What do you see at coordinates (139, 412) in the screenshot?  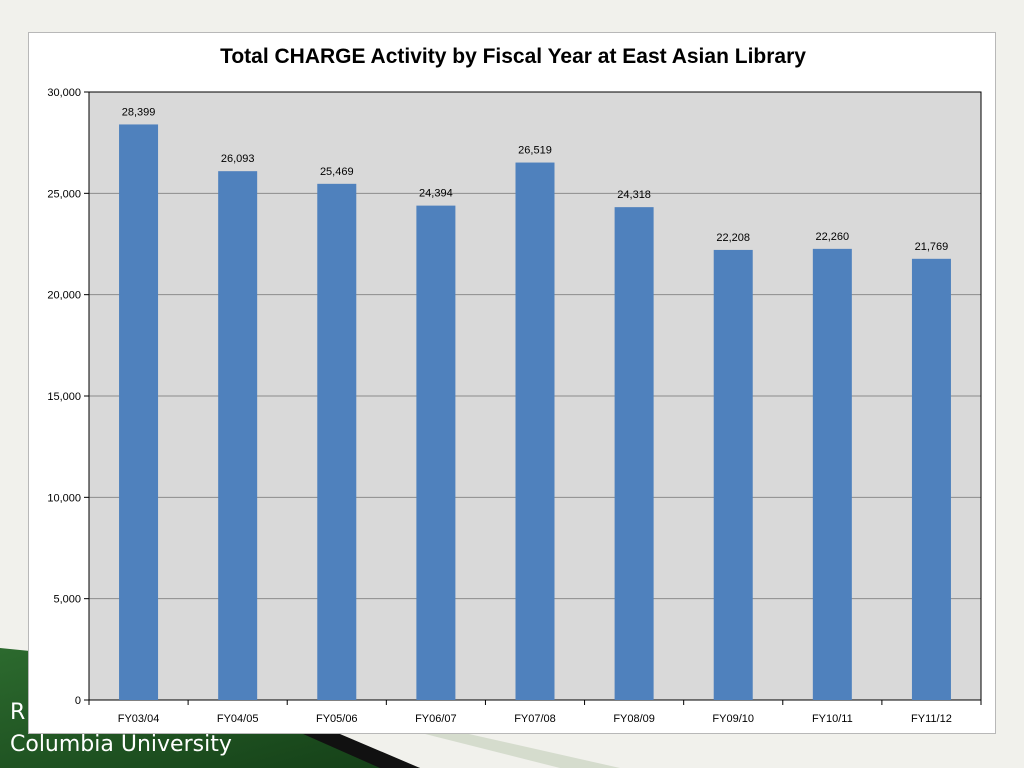 I see `bar-FY03/04` at bounding box center [139, 412].